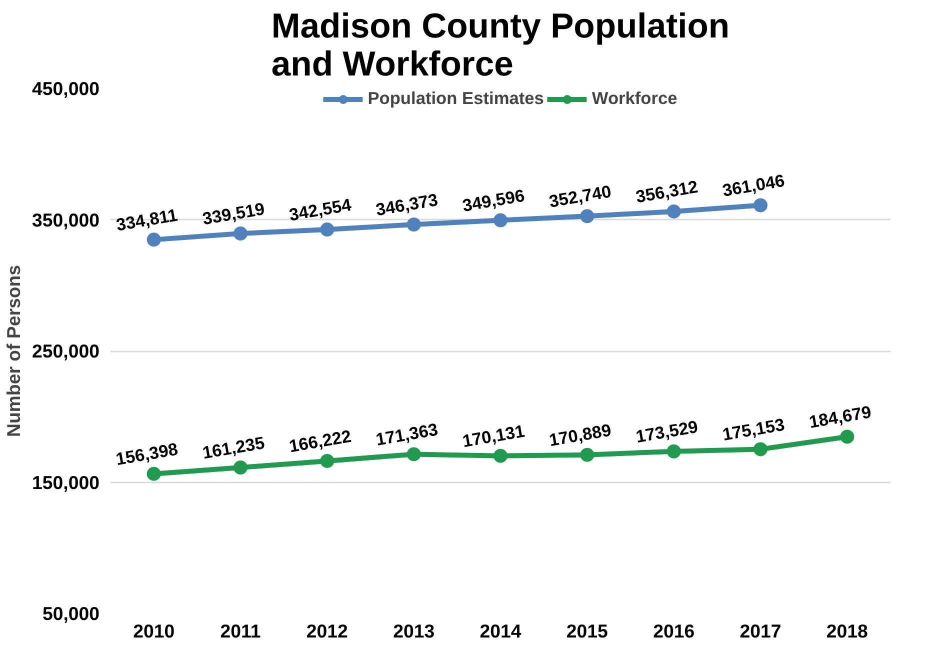 This screenshot has width=927, height=647. What do you see at coordinates (667, 431) in the screenshot?
I see `data-label: 173,529` at bounding box center [667, 431].